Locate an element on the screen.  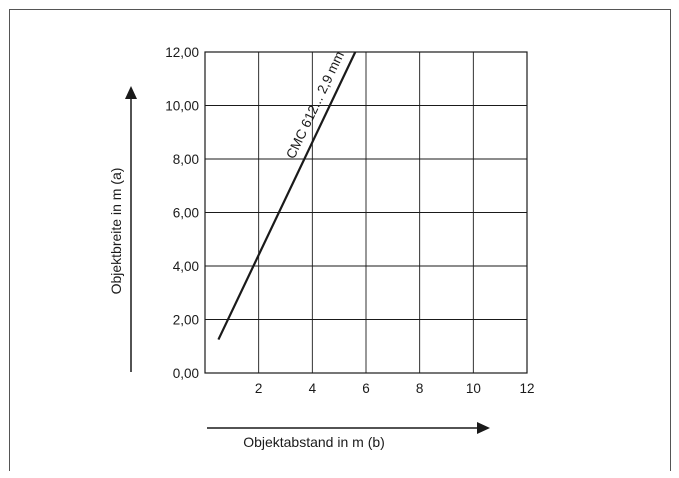
y-tick-label: 2,00 is located at coordinates (186, 320).